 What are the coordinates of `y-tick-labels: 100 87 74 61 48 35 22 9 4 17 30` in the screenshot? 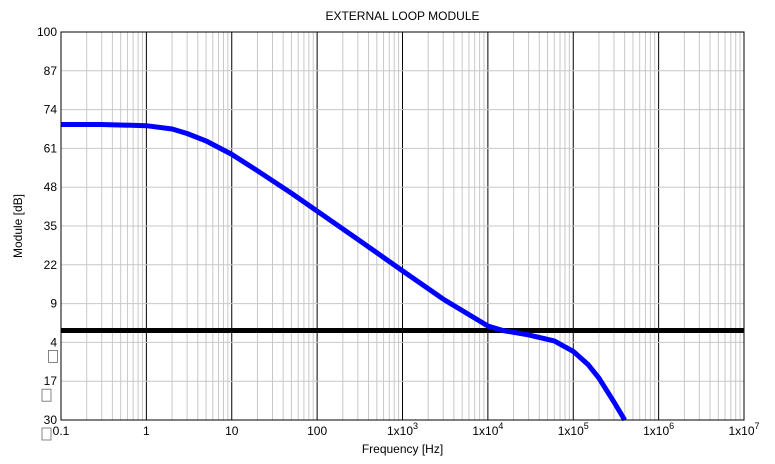 It's located at (47, 233).